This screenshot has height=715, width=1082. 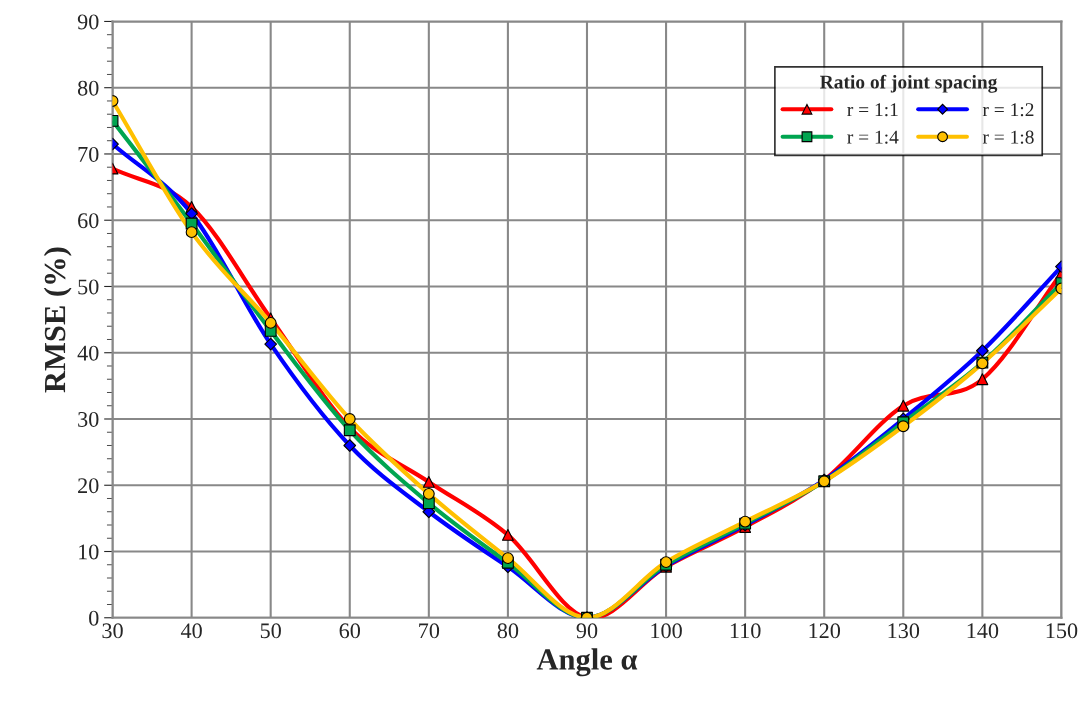 I want to click on x-tick-label: 80, so click(x=508, y=631).